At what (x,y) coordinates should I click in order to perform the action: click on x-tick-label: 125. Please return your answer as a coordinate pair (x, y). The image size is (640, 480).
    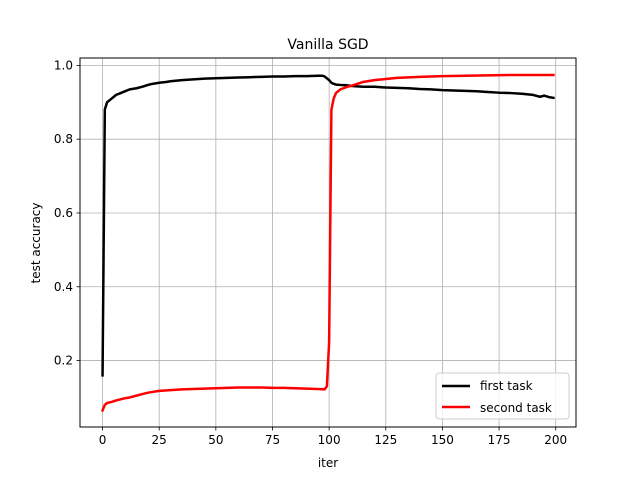
    Looking at the image, I should click on (385, 440).